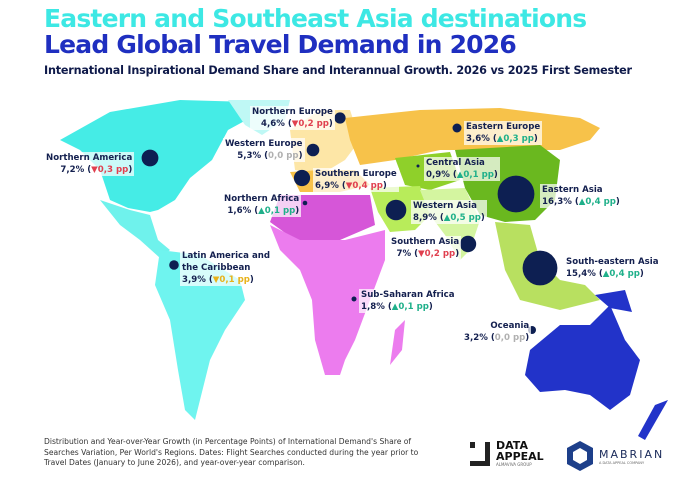 The width and height of the screenshot is (696, 478). What do you see at coordinates (396, 210) in the screenshot?
I see `bubble-western-asia` at bounding box center [396, 210].